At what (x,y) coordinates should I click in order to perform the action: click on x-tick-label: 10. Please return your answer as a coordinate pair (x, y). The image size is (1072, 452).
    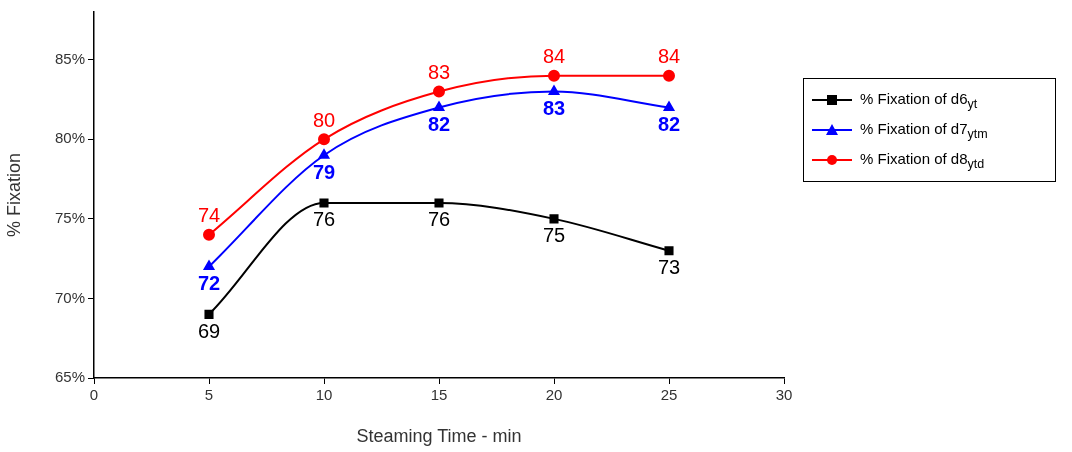
    Looking at the image, I should click on (324, 395).